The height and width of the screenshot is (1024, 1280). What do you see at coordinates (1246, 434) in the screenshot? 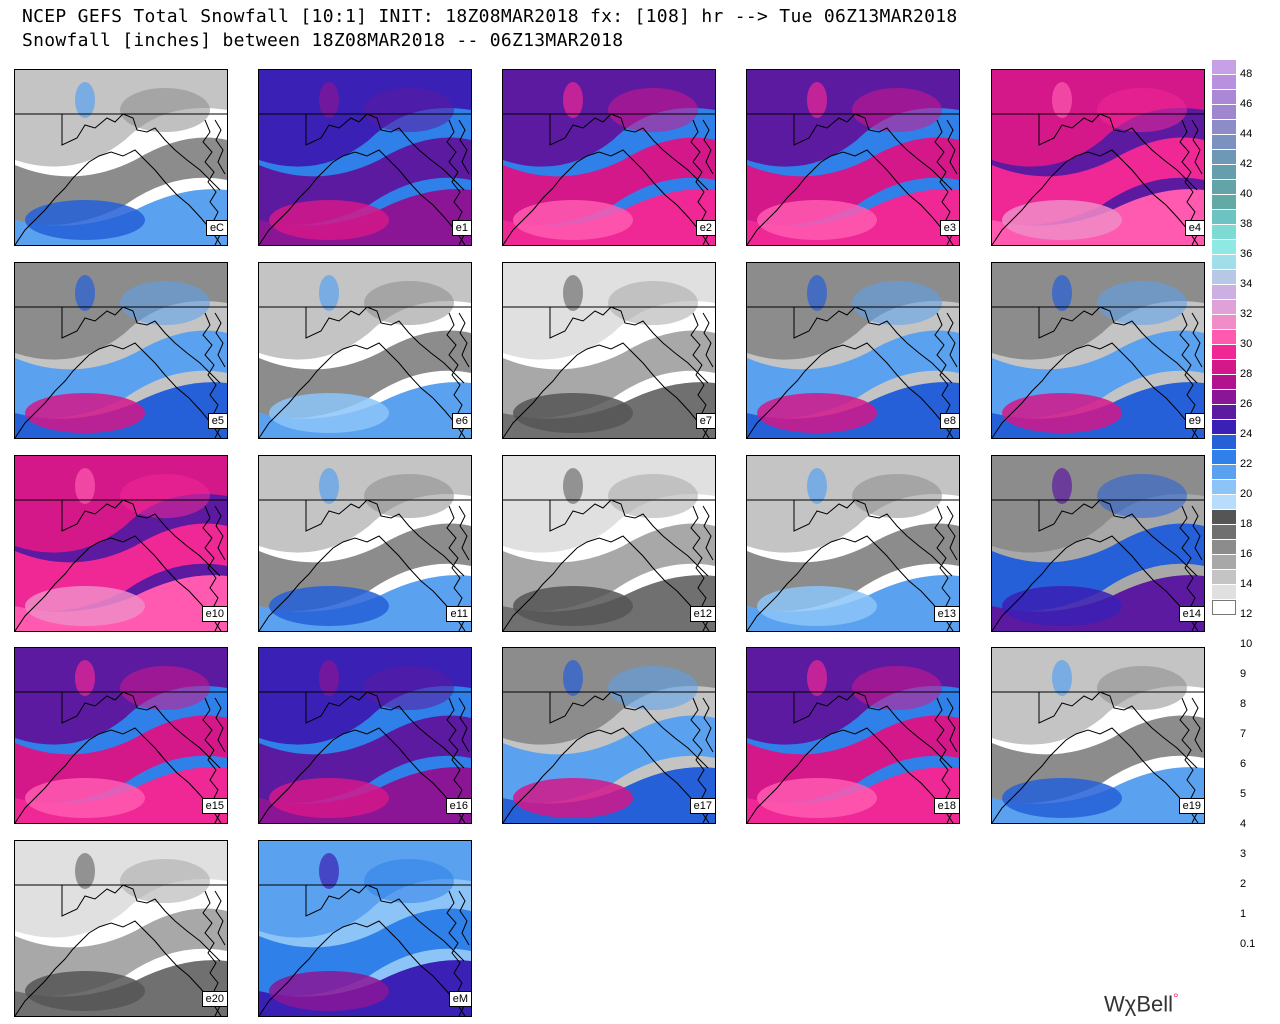
I see `colorbar-tick-label: 24` at bounding box center [1246, 434].